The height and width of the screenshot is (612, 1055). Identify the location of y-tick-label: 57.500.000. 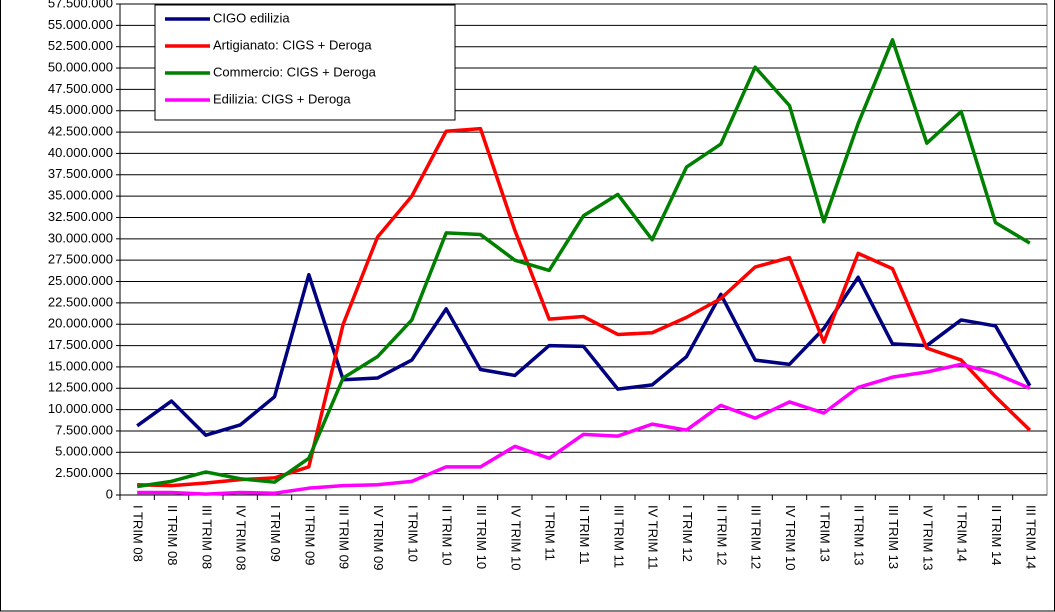
(80, 5).